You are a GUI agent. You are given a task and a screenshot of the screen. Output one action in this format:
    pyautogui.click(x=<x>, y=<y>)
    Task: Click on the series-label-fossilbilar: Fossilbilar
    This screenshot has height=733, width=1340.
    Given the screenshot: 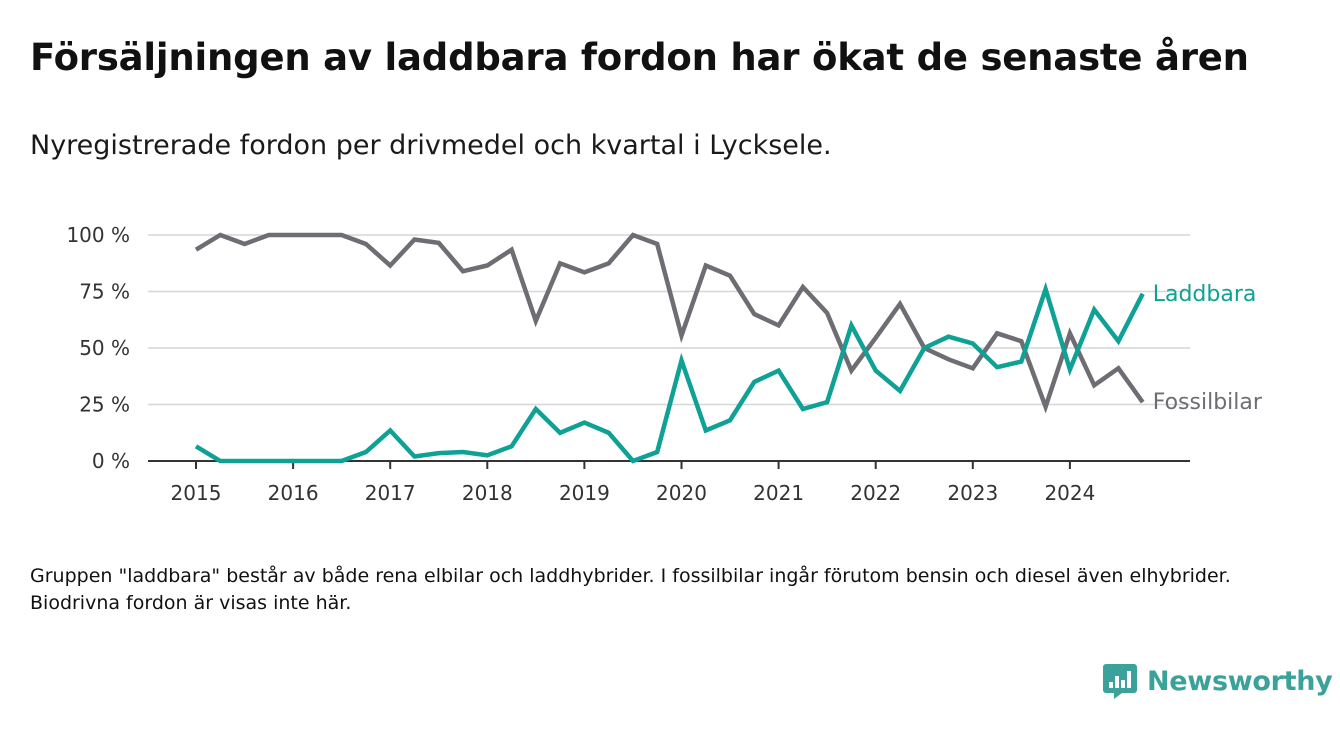 What is the action you would take?
    pyautogui.click(x=1208, y=402)
    